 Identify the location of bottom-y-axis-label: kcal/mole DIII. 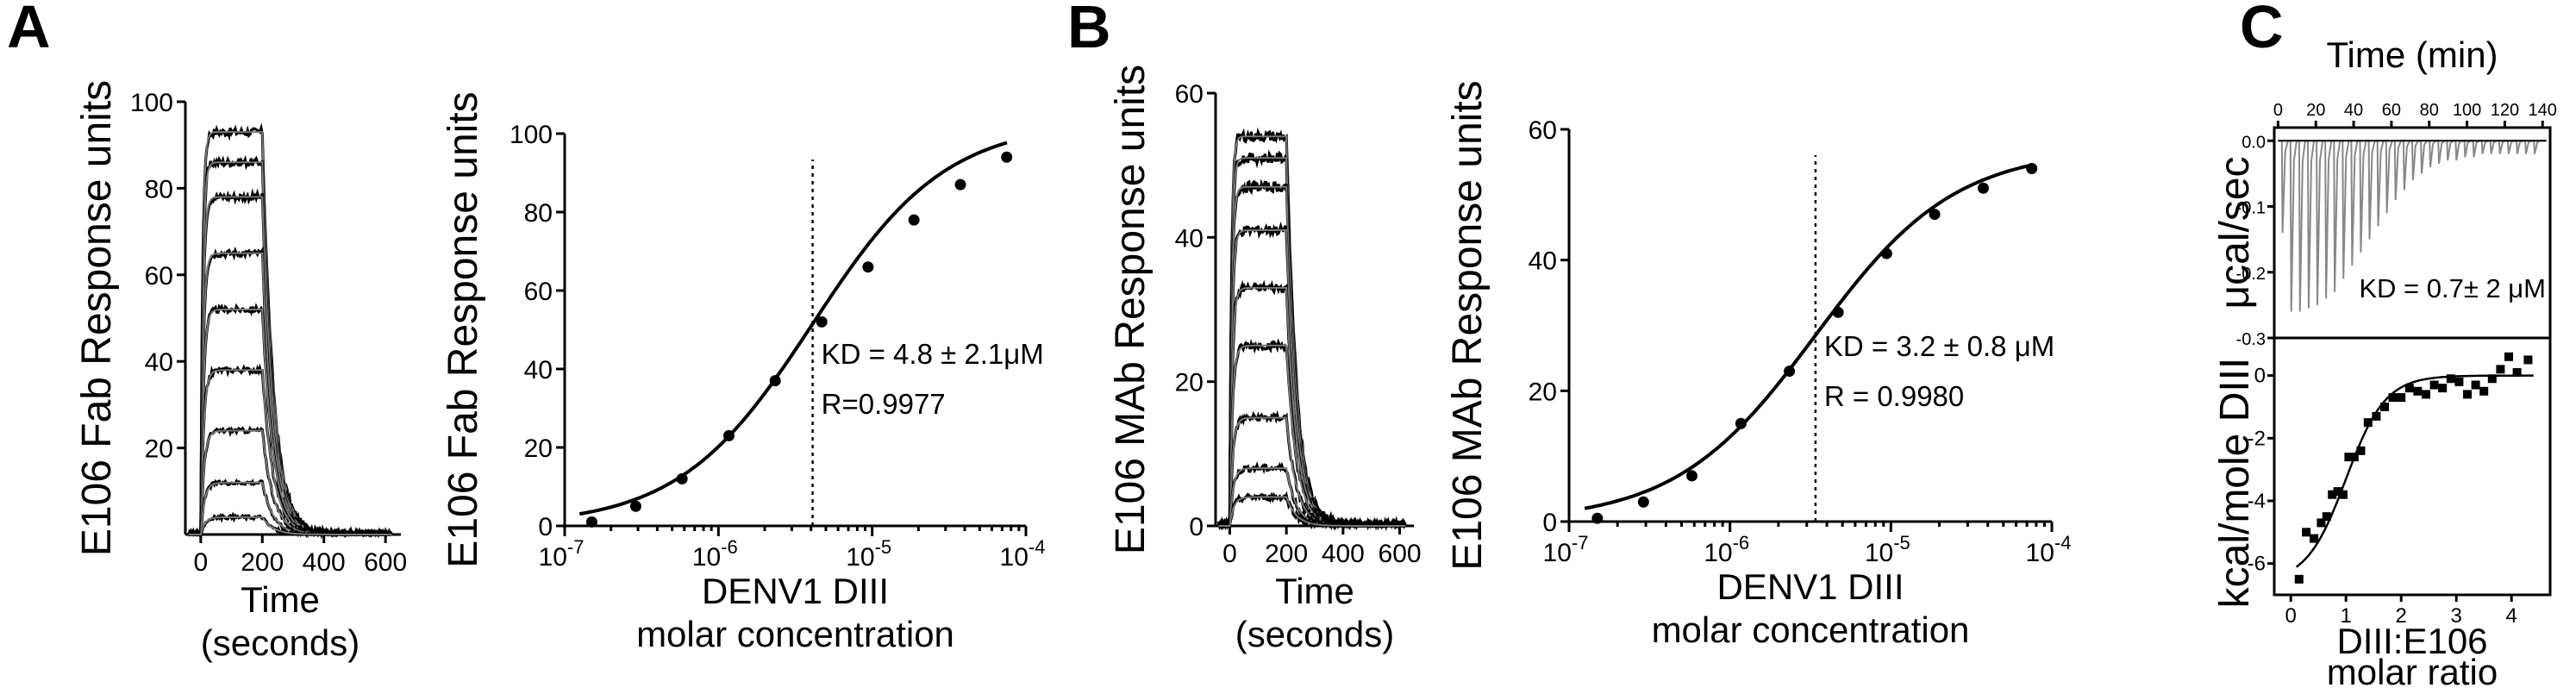
(2235, 483).